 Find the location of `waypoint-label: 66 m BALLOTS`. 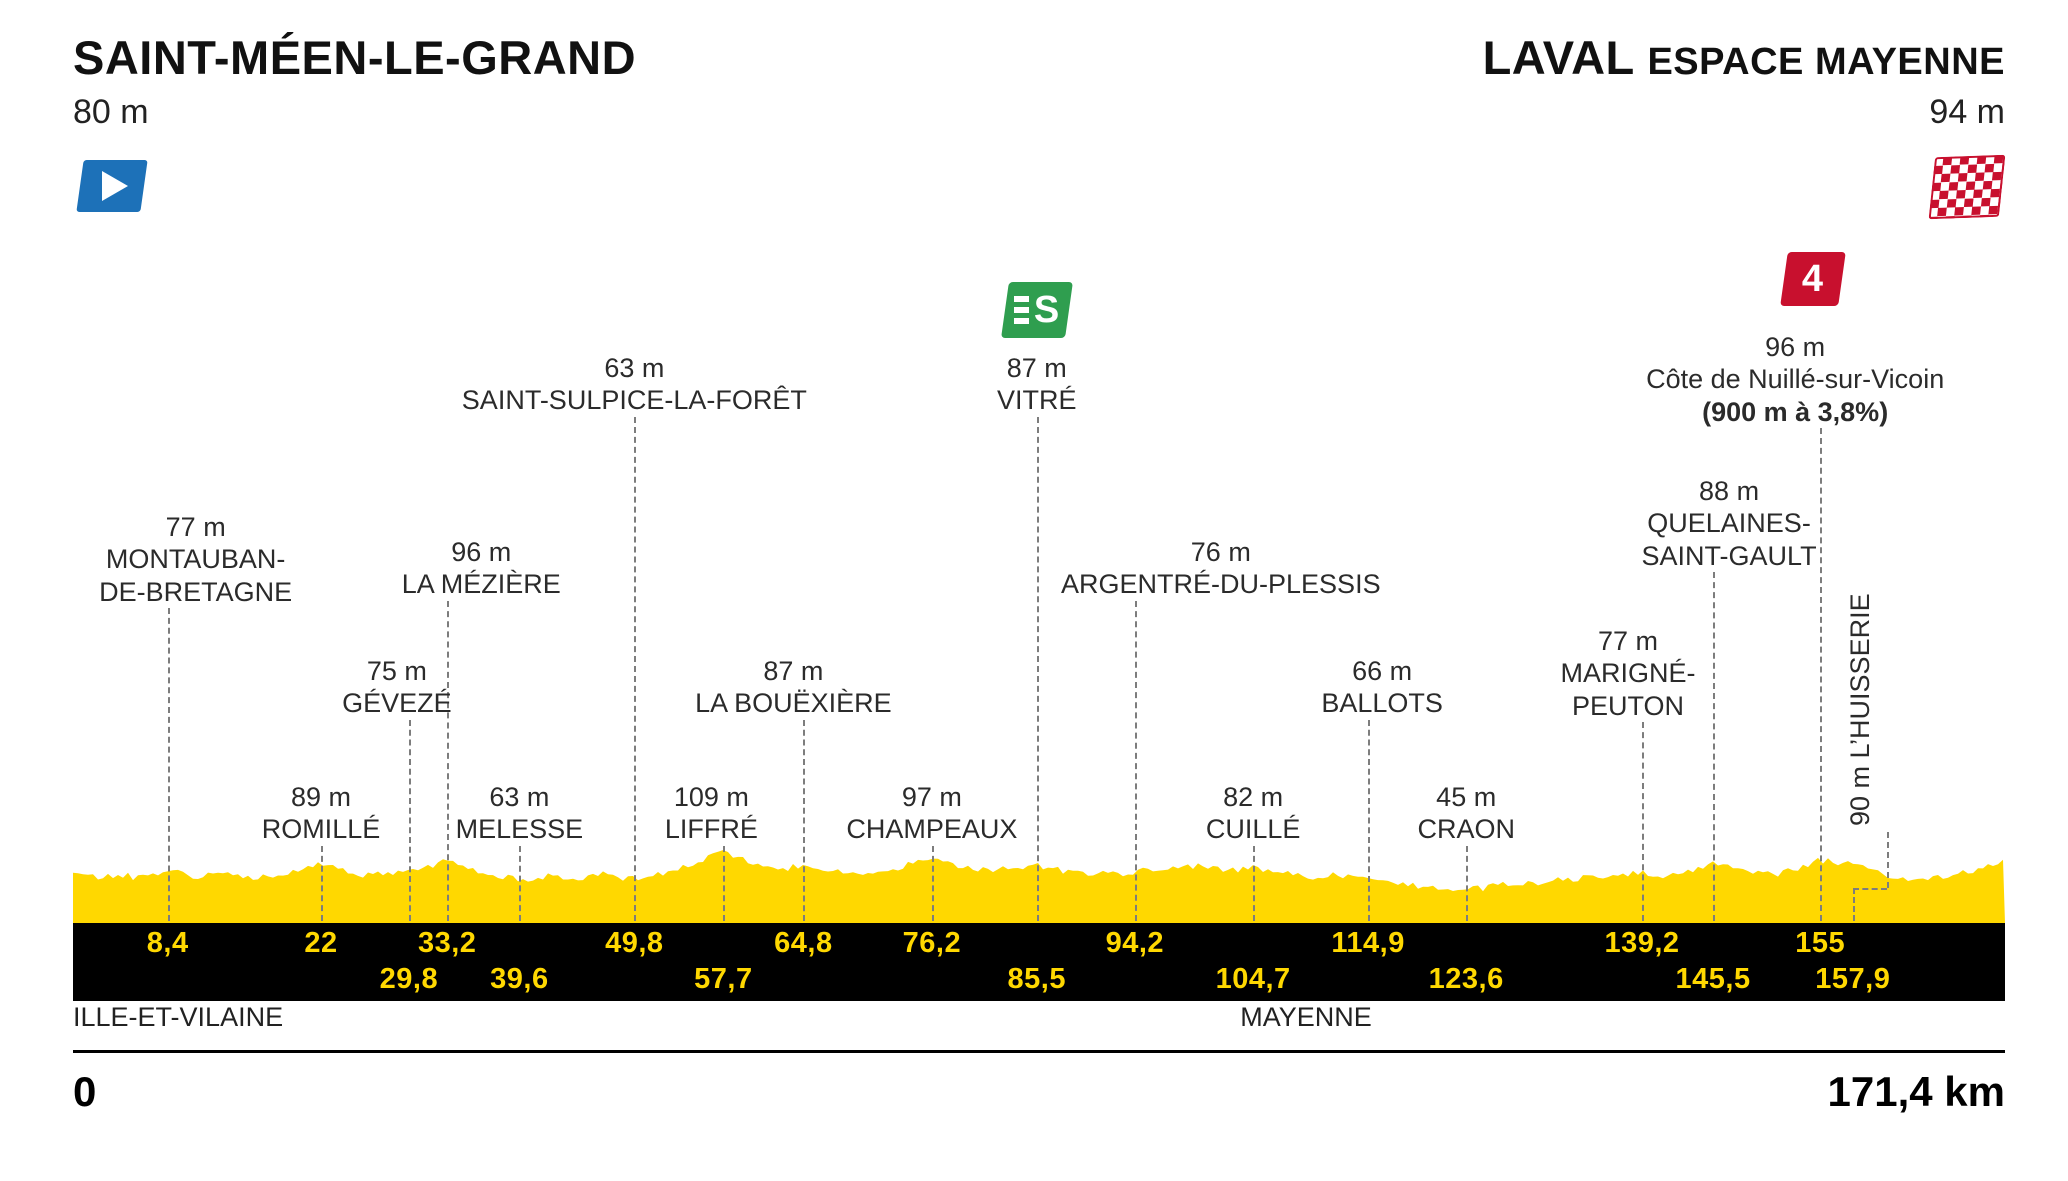

waypoint-label: 66 m BALLOTS is located at coordinates (1382, 687).